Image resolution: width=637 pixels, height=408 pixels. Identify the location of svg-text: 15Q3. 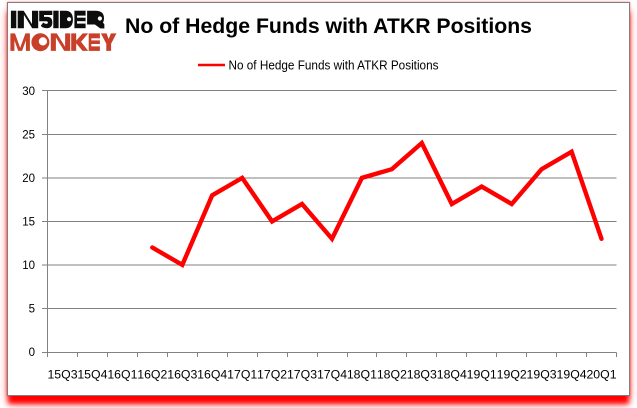
(62, 375).